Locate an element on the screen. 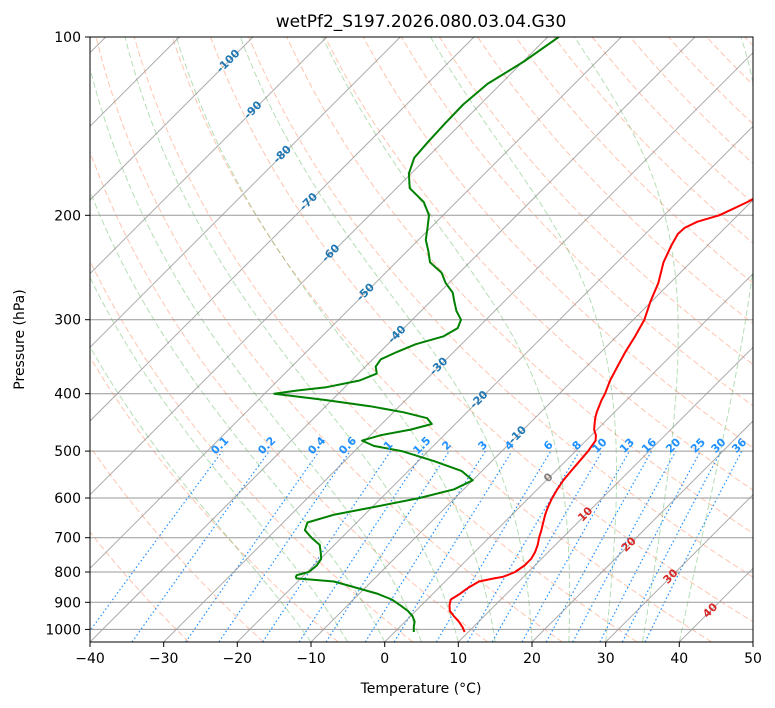 This screenshot has height=708, width=775. y-axis-label: Pressure (hPa) is located at coordinates (20, 339).